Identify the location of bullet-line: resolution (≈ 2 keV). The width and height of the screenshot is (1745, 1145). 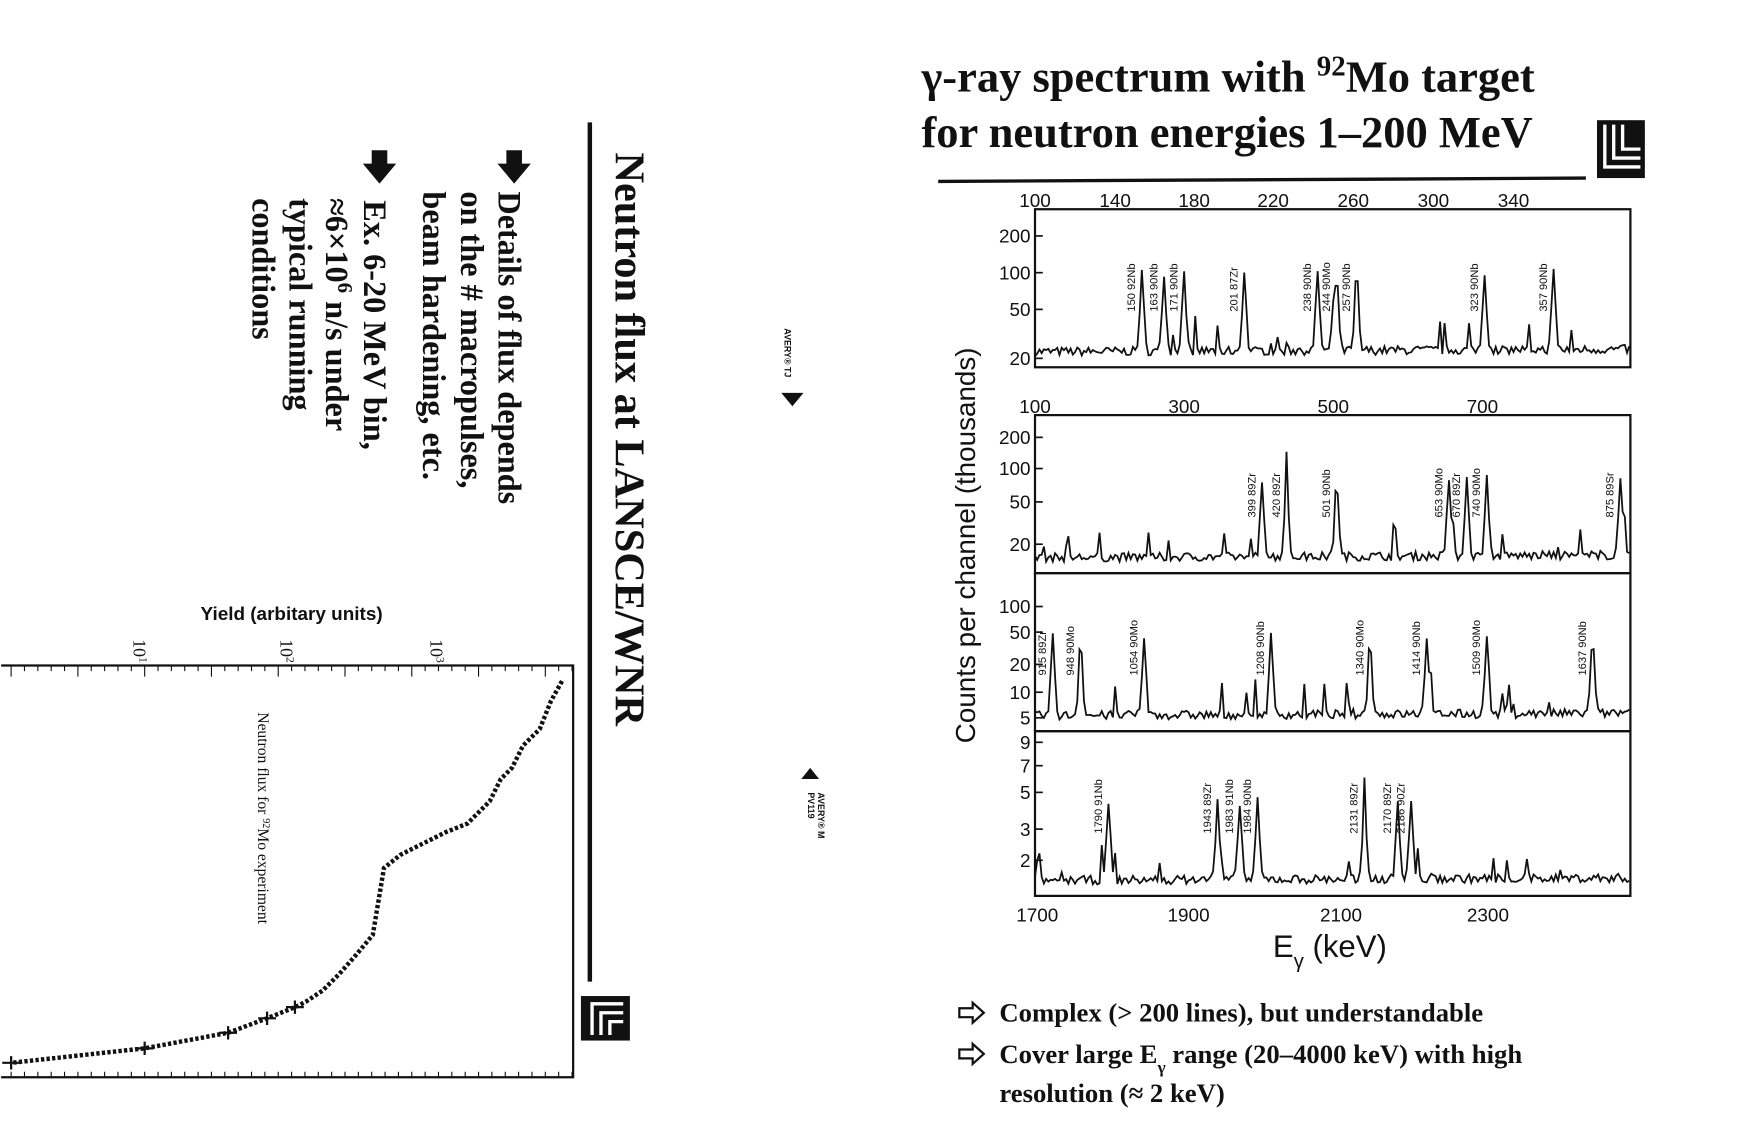
(1111, 1093).